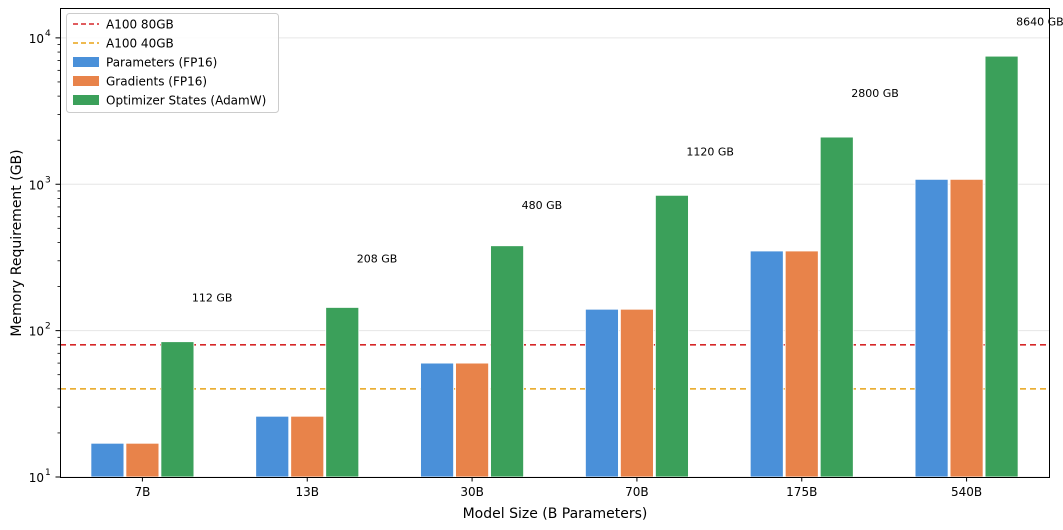 Image resolution: width=1063 pixels, height=530 pixels. I want to click on x-axis-label: Model Size (B Parameters), so click(555, 514).